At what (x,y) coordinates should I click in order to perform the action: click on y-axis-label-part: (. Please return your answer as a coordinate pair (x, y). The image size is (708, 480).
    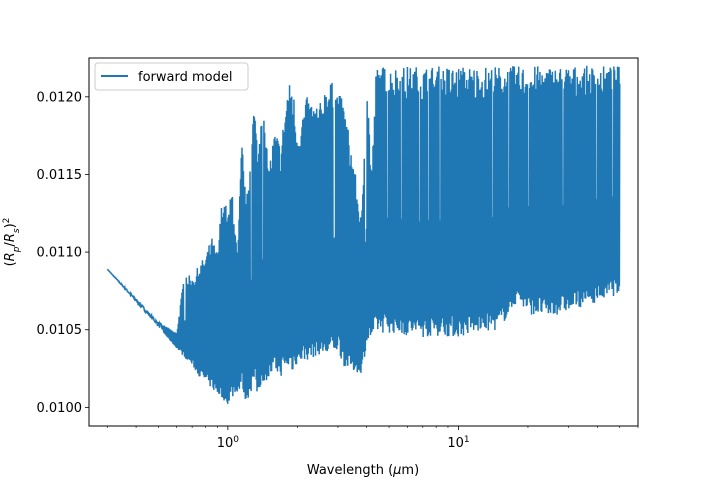
    Looking at the image, I should click on (10, 263).